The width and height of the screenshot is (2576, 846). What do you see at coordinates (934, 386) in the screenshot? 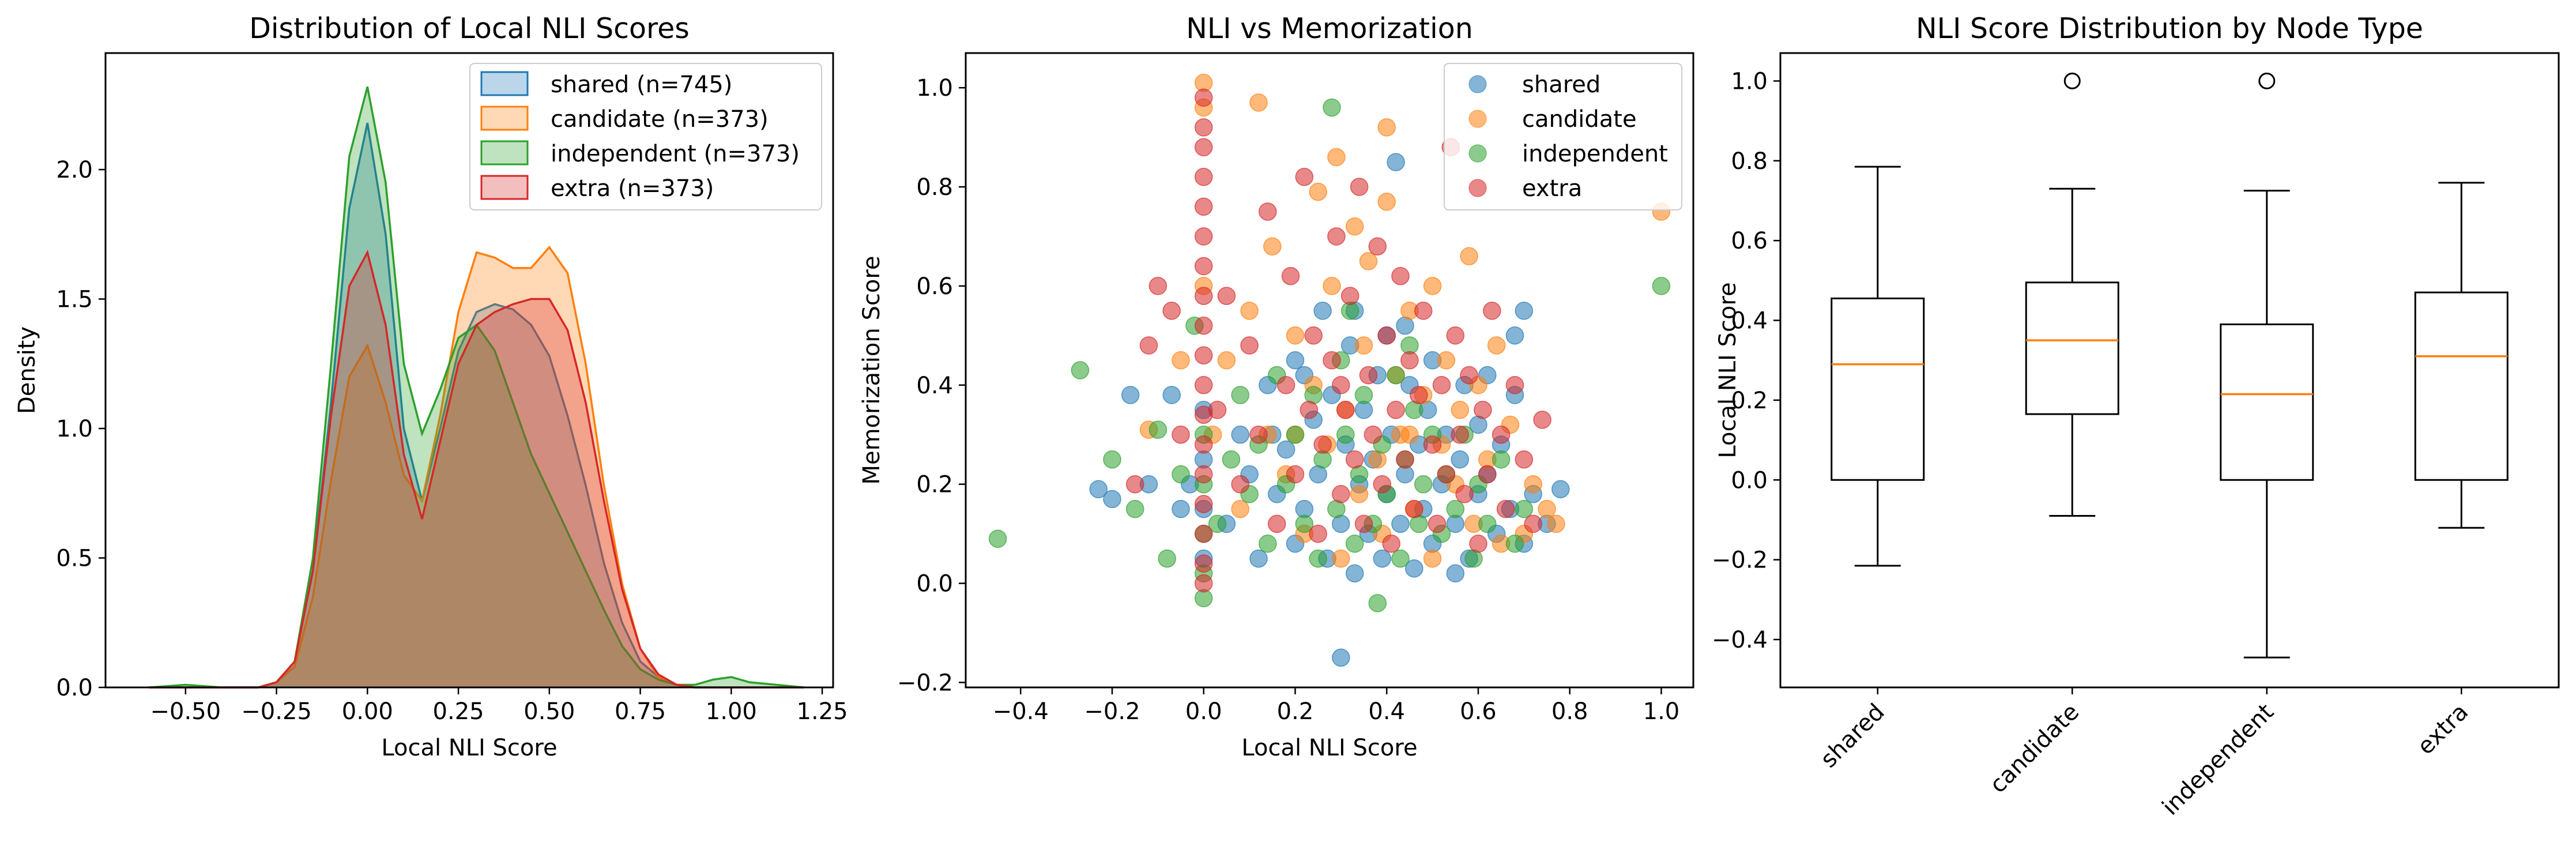
I see `scatter-y-tick-label: 0.4` at bounding box center [934, 386].